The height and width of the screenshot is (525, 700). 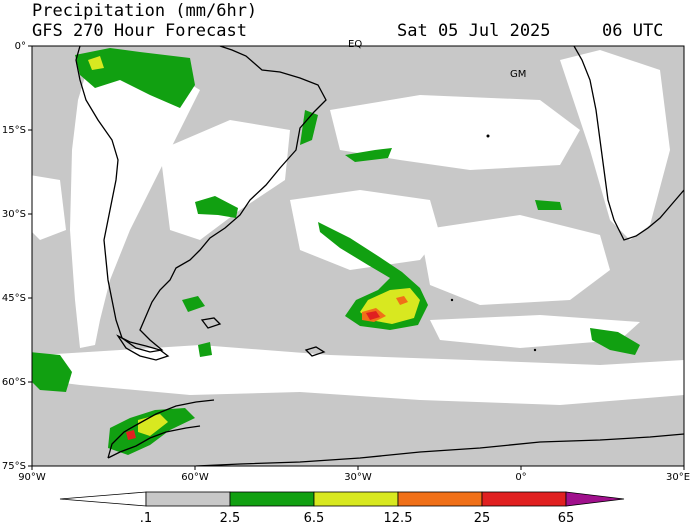 What do you see at coordinates (678, 477) in the screenshot?
I see `lon-label-30e: 30°E` at bounding box center [678, 477].